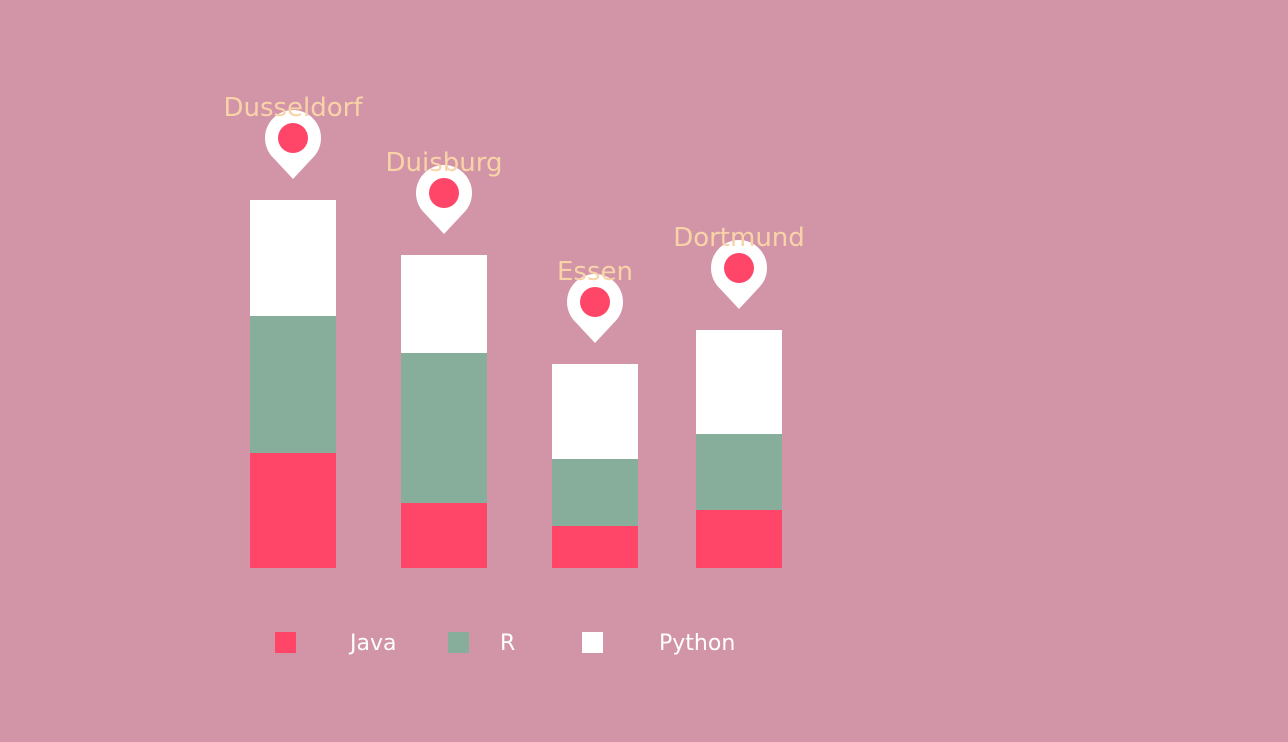  What do you see at coordinates (293, 258) in the screenshot?
I see `bar-dusseldorf-python` at bounding box center [293, 258].